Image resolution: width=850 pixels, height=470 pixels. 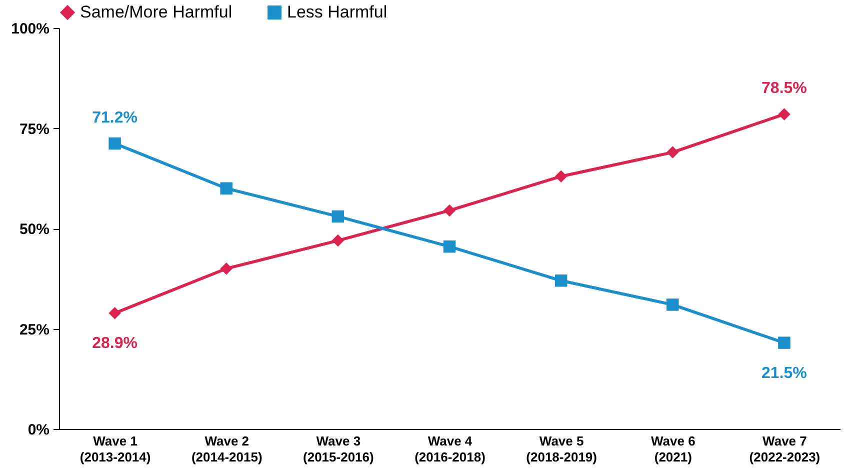 I want to click on x-tick-label: Wave 5 (2018-2019), so click(x=561, y=449).